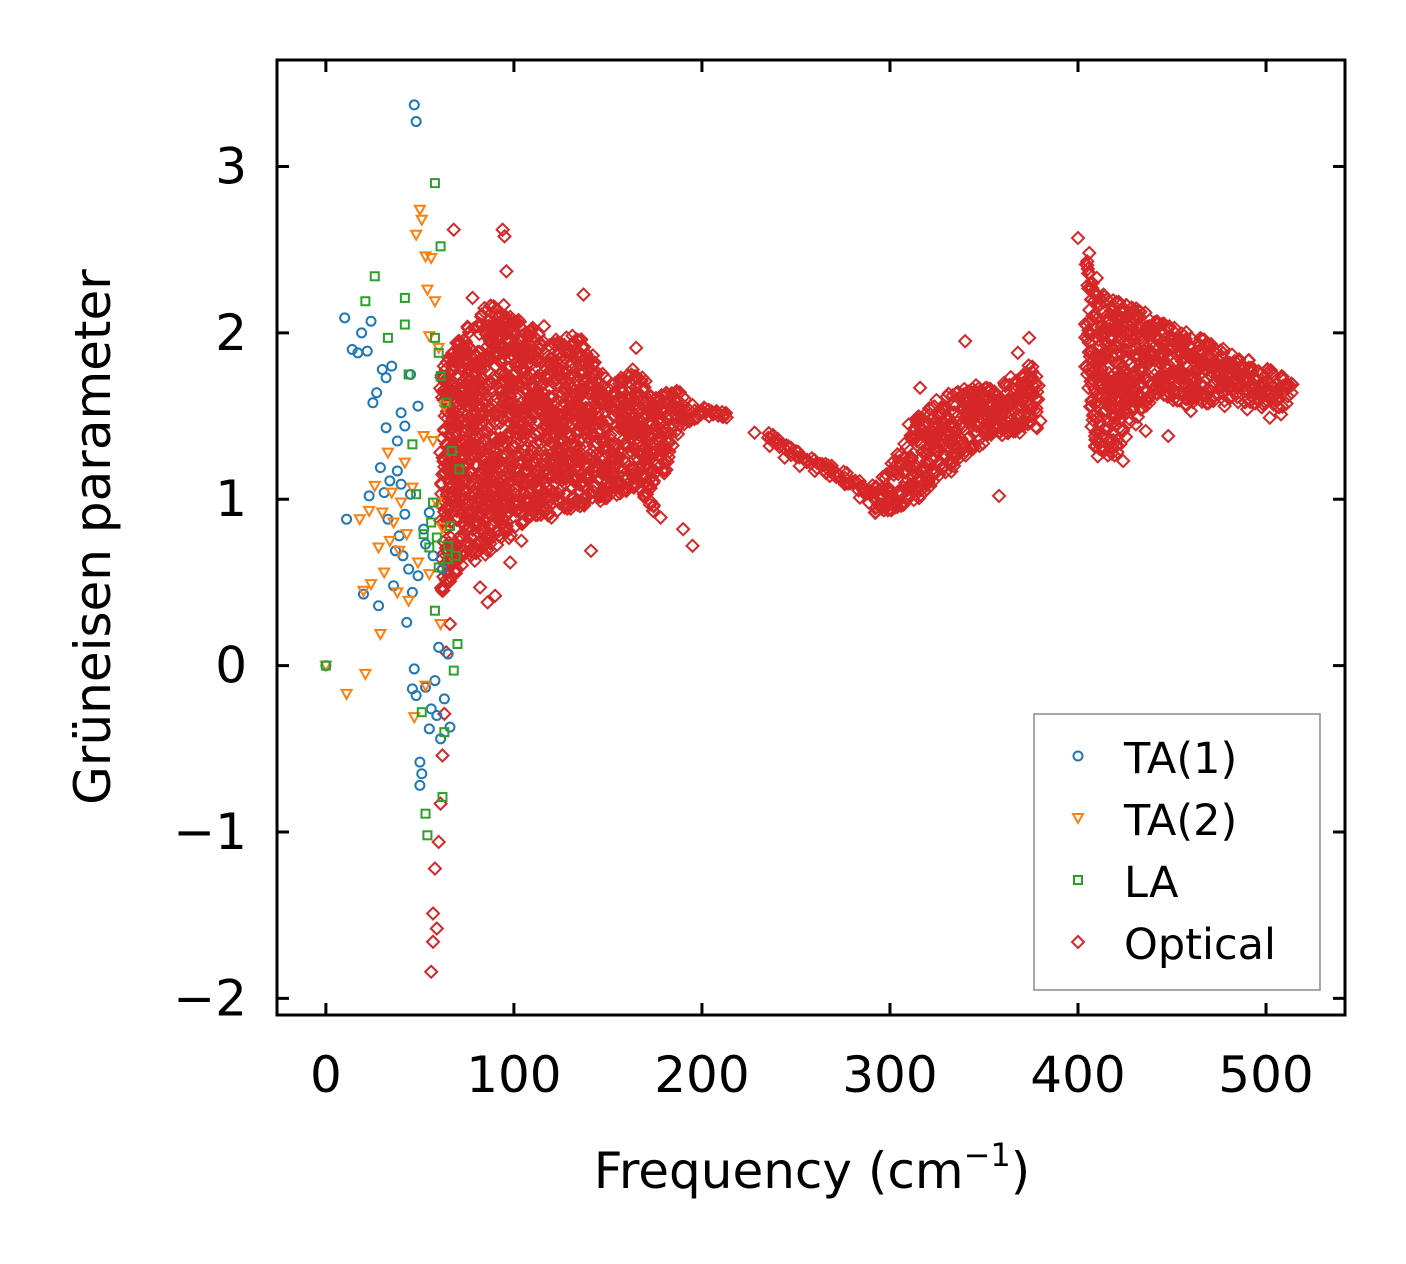 The image size is (1406, 1264). Describe the element at coordinates (1265, 1075) in the screenshot. I see `x-tick-label: 500` at that location.